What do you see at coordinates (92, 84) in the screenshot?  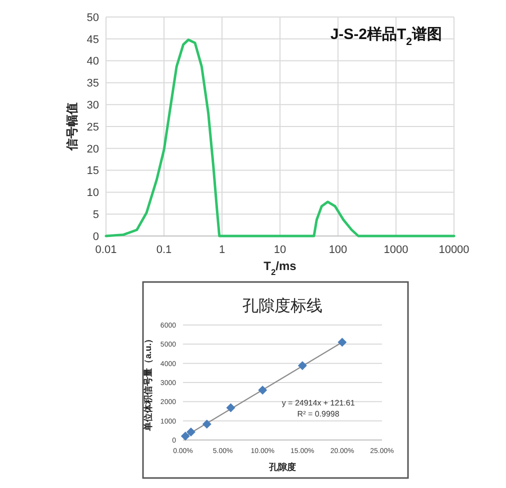 I see `y-tick-label: 35` at bounding box center [92, 84].